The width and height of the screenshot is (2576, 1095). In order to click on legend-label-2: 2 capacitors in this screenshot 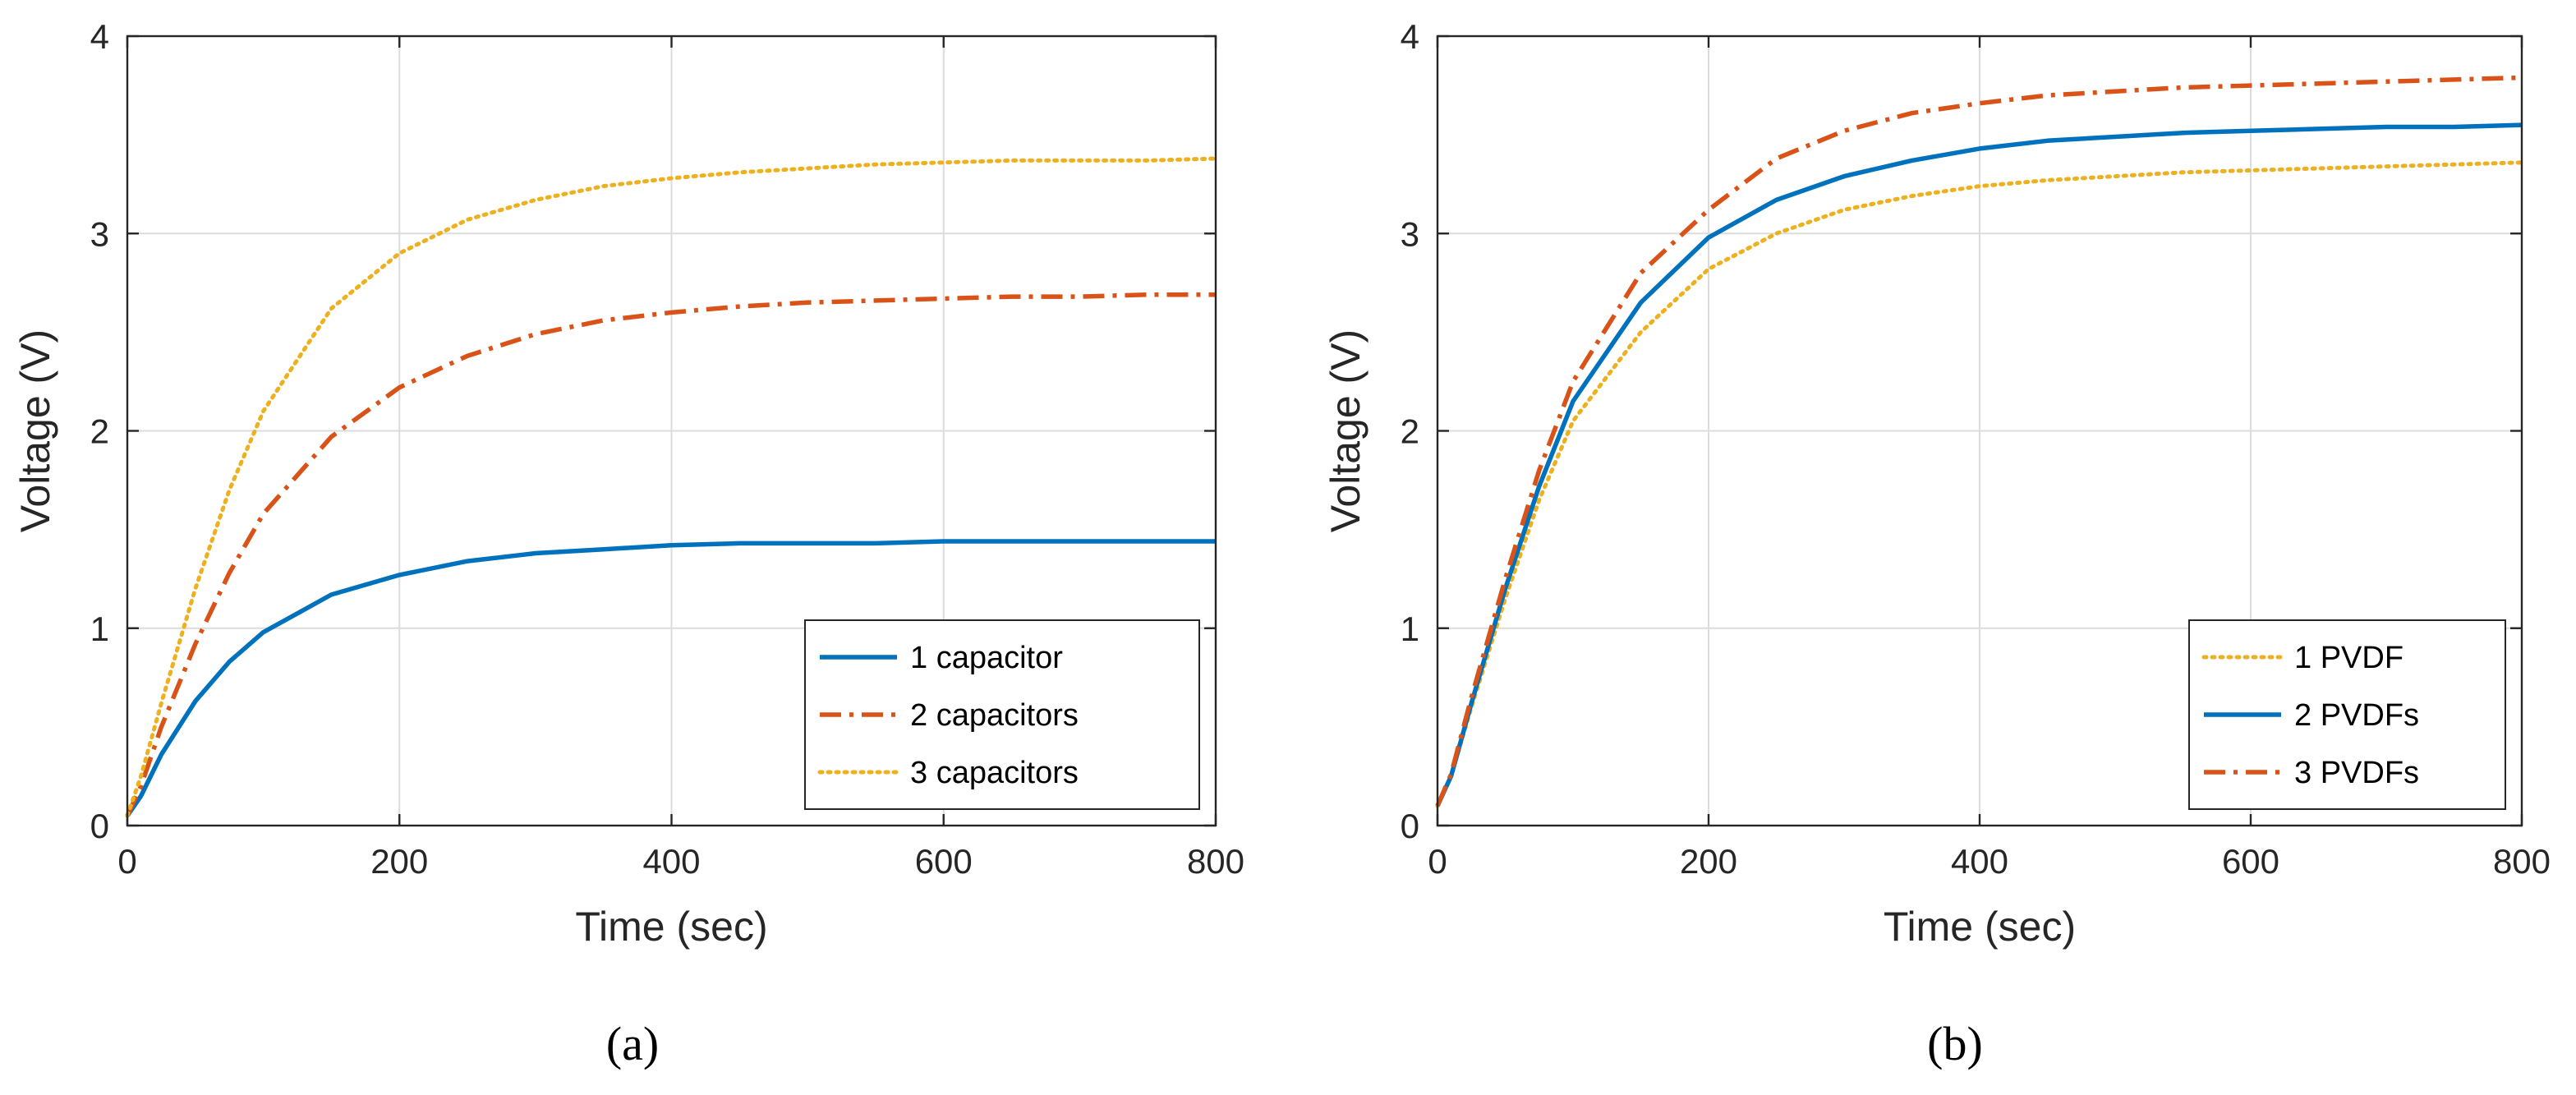, I will do `click(995, 715)`.